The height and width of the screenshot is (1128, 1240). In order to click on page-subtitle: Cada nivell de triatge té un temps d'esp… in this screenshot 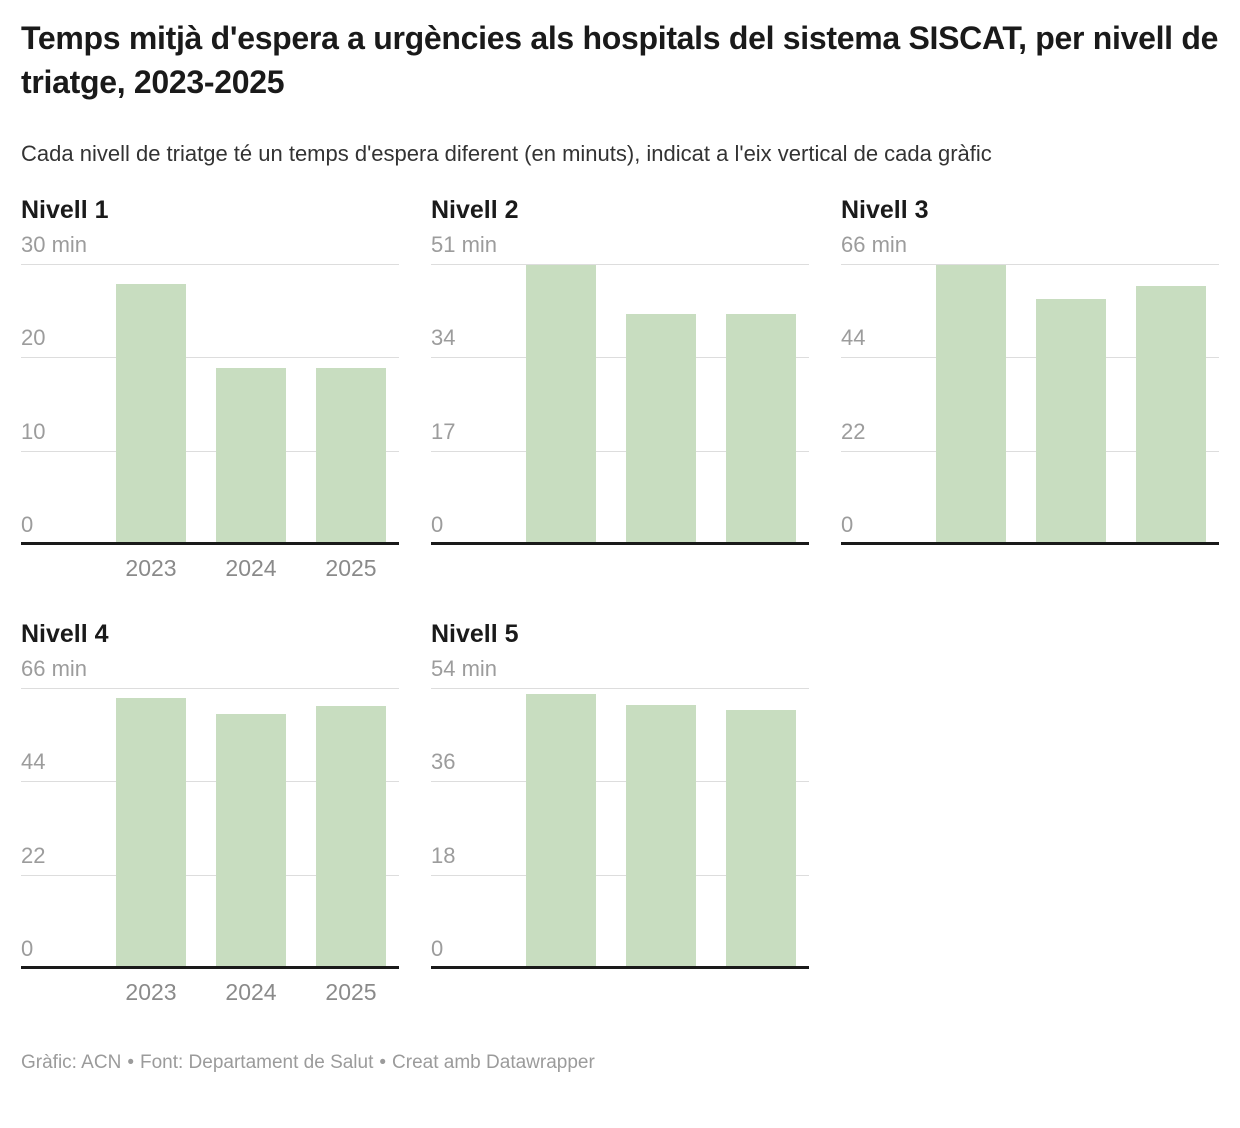, I will do `click(506, 153)`.